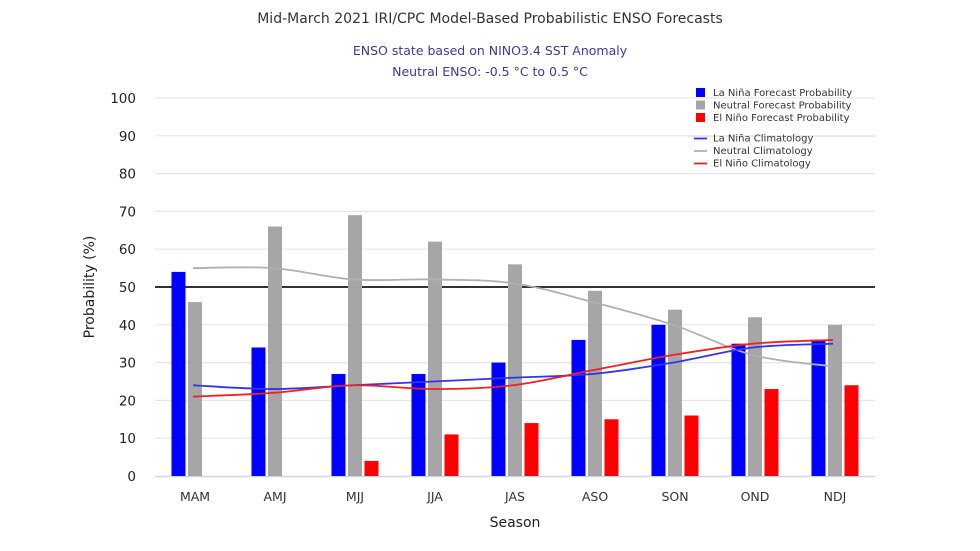  I want to click on legend-label: La Niña Forecast Probability, so click(782, 93).